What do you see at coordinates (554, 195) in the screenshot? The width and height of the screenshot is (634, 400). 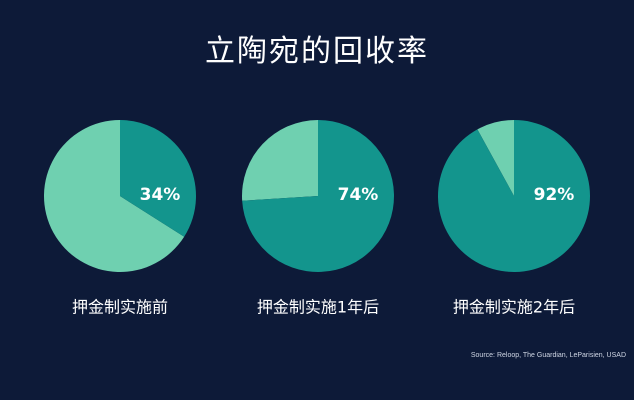 I see `pie-value-label: 92%` at bounding box center [554, 195].